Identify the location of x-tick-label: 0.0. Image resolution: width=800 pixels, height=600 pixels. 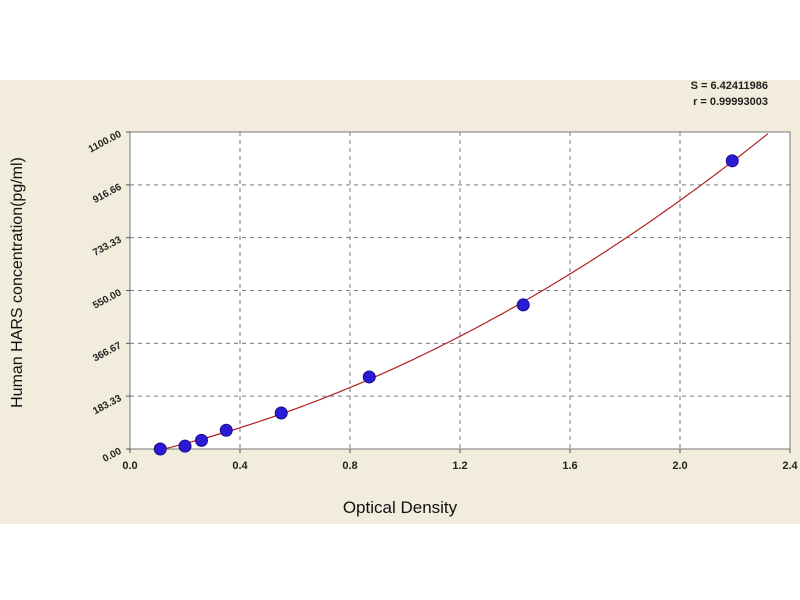
(129, 466).